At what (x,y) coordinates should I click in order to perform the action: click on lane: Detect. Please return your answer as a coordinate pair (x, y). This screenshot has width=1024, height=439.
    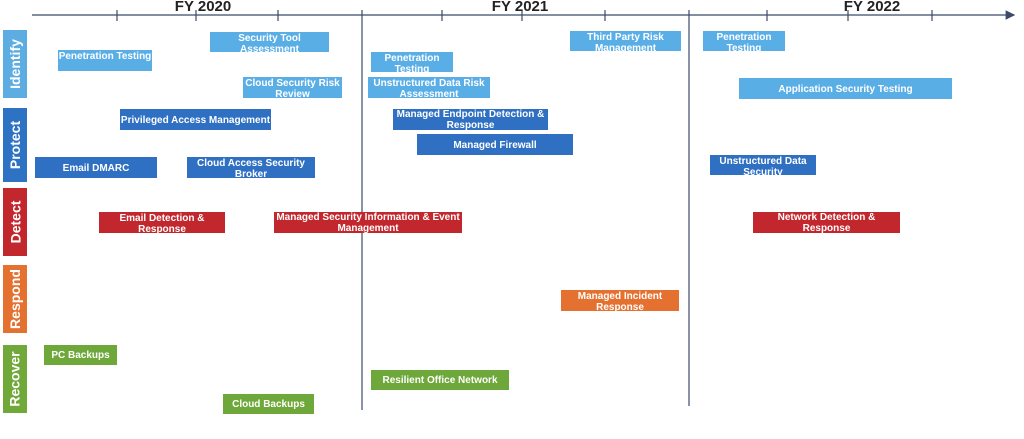
    Looking at the image, I should click on (15, 222).